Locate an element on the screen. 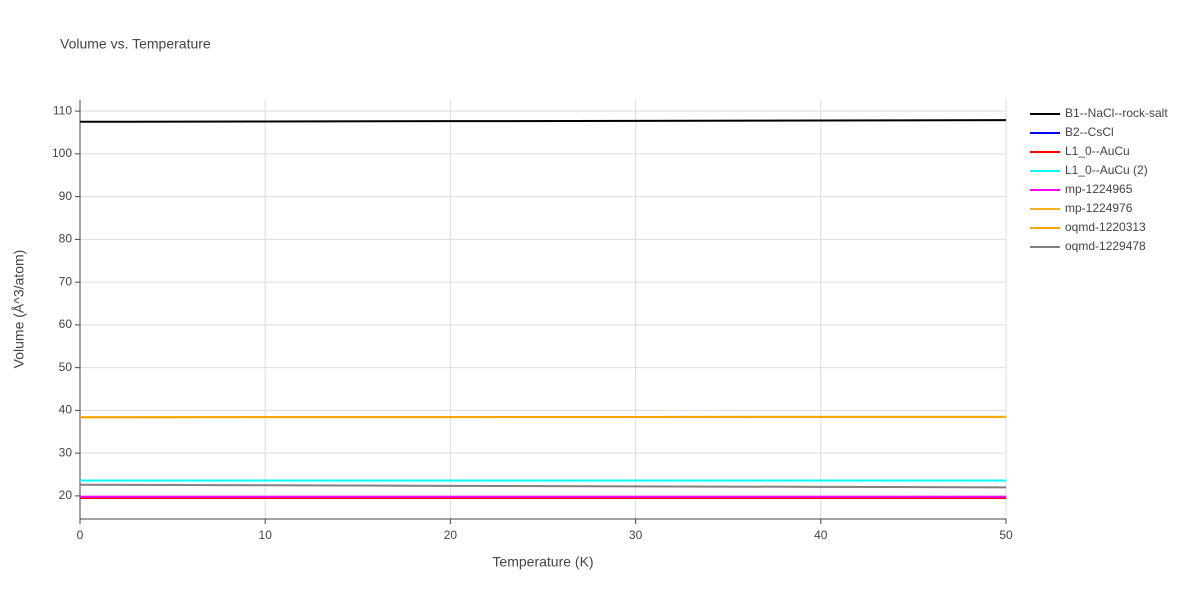 Image resolution: width=1200 pixels, height=600 pixels. legend-label: oqmd-1220313 is located at coordinates (1105, 227).